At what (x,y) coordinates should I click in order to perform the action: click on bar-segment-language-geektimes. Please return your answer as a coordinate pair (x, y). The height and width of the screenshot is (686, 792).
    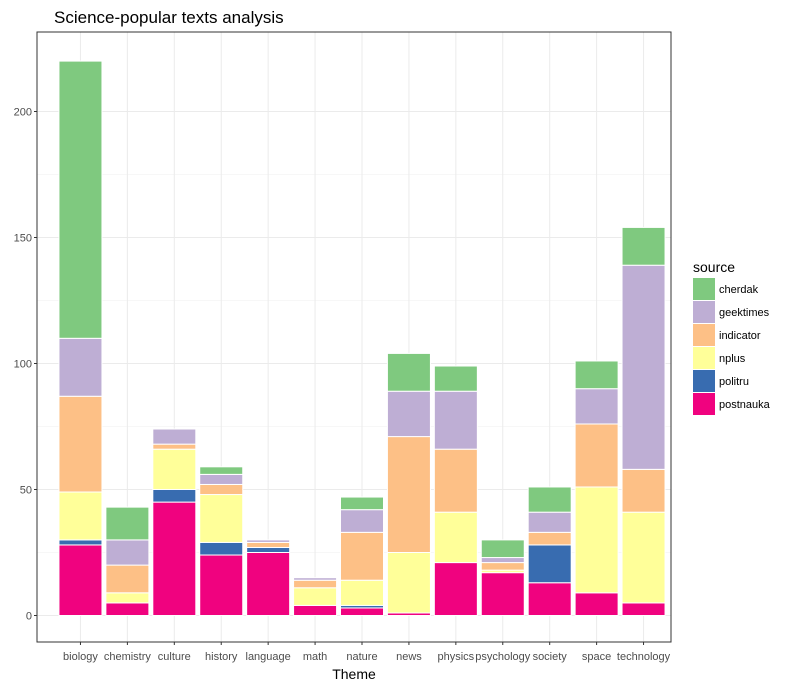
    Looking at the image, I should click on (268, 541).